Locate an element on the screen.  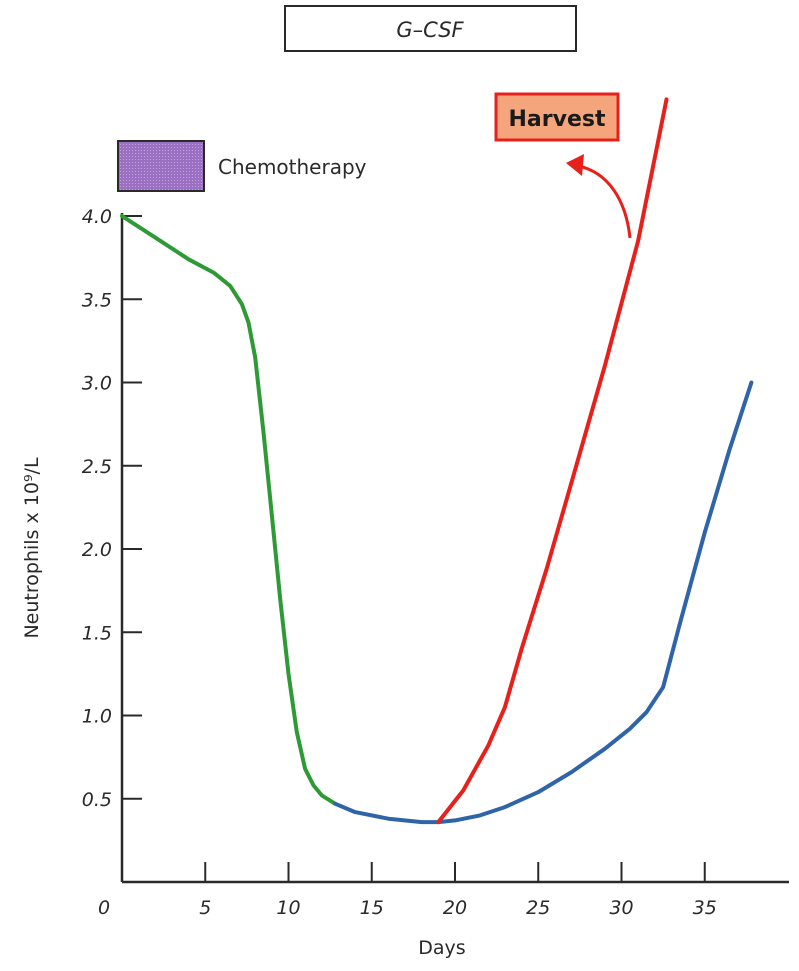
x-tick-label: 35 is located at coordinates (705, 908).